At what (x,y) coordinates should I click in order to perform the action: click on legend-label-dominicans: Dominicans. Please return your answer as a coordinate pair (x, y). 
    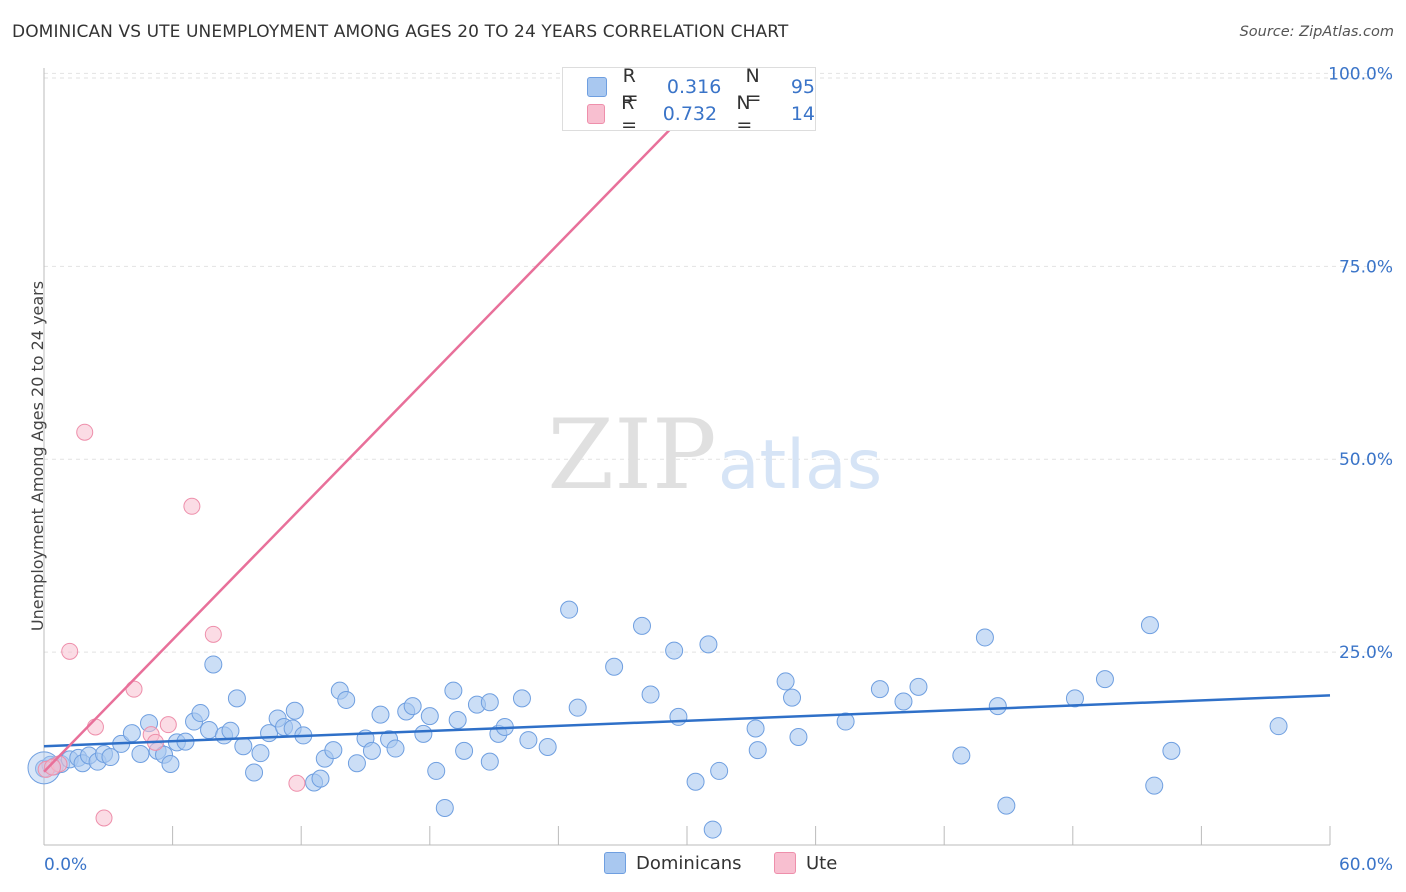
    Looking at the image, I should click on (689, 863).